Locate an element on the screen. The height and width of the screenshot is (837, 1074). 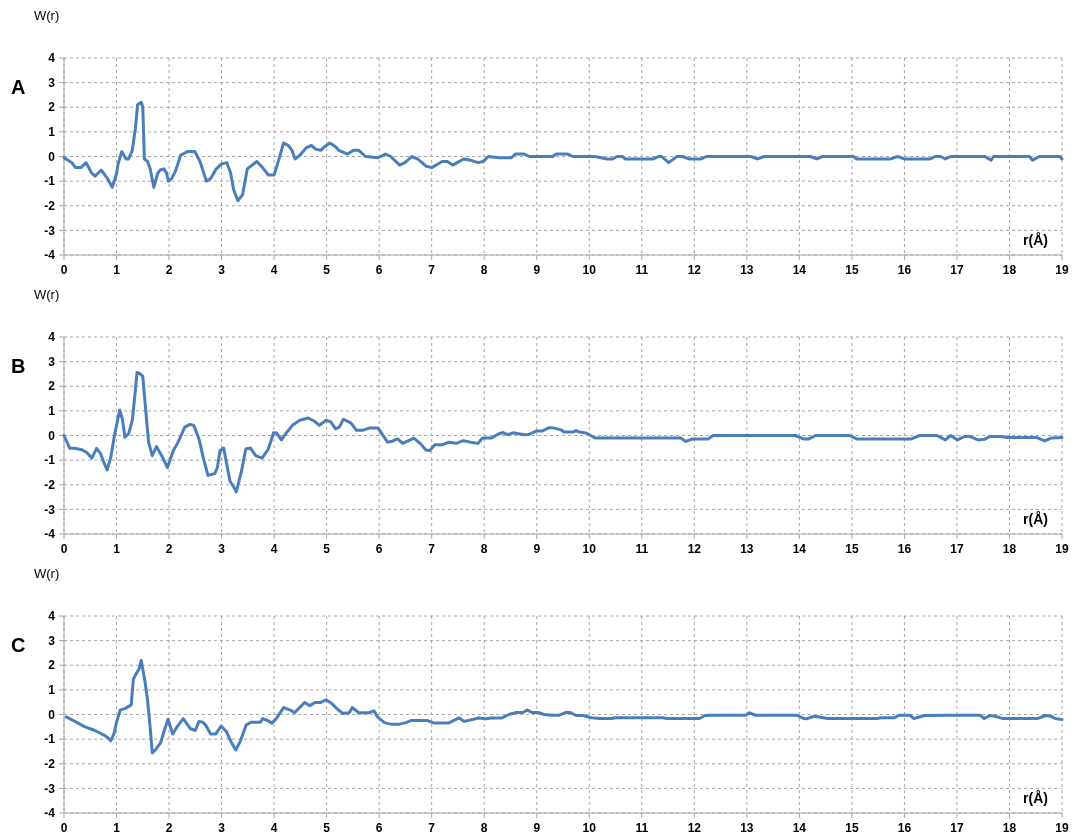
text: A is located at coordinates (18, 87).